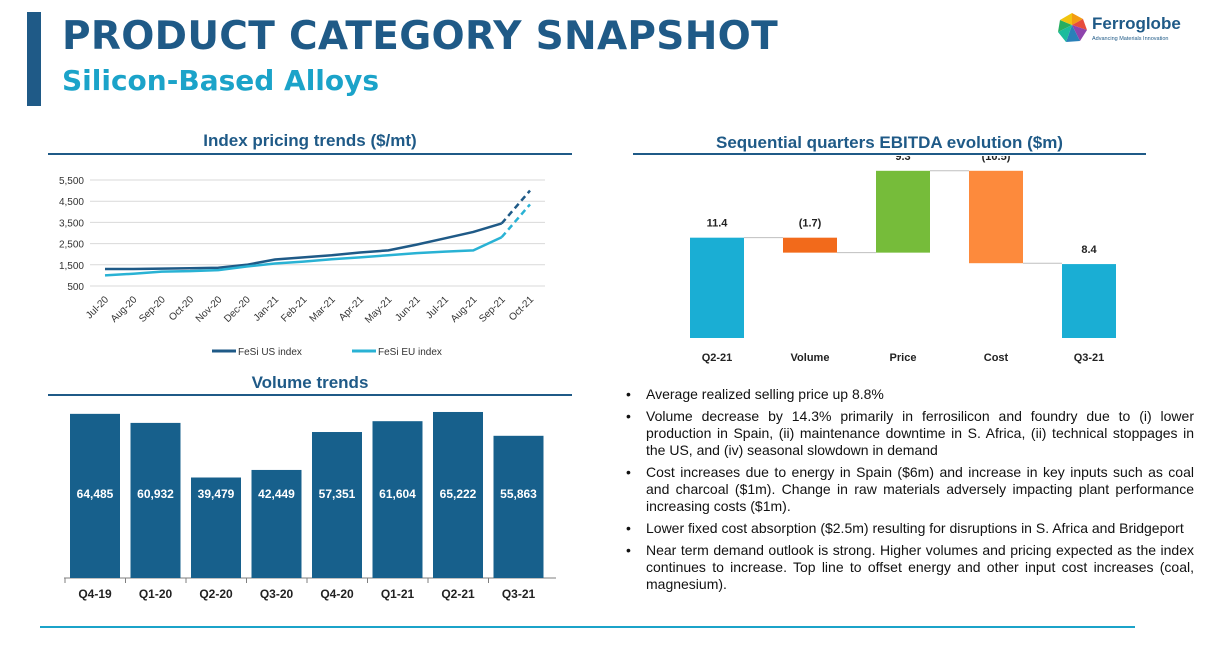 The height and width of the screenshot is (646, 1209). I want to click on ebitda-category-label: Price, so click(903, 358).